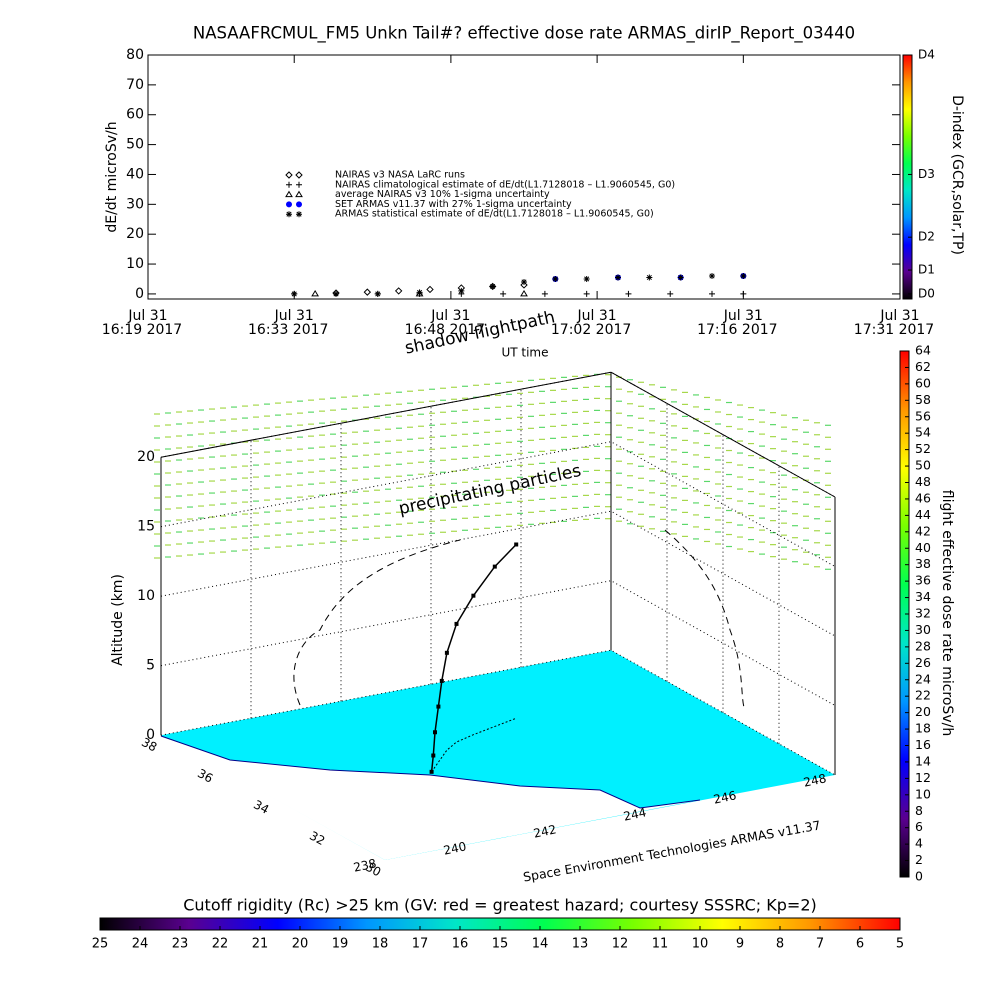 This screenshot has width=1000, height=1000. What do you see at coordinates (740, 944) in the screenshot?
I see `colorbar-tick-label: 9` at bounding box center [740, 944].